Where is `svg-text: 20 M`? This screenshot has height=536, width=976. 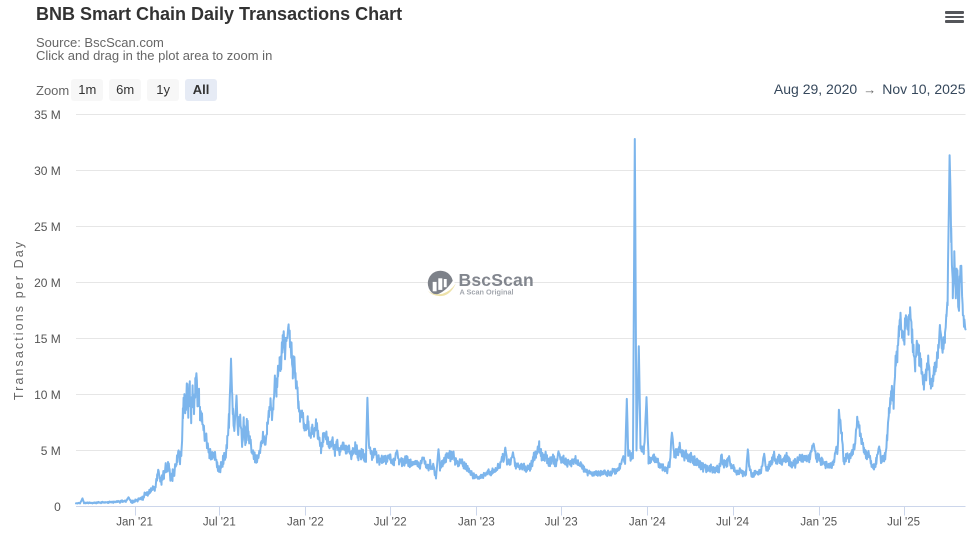
svg-text: 20 M is located at coordinates (47, 283).